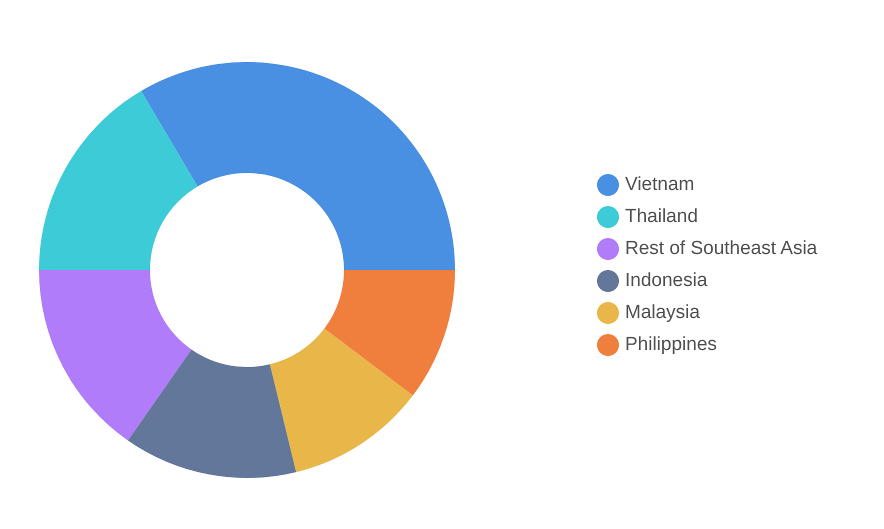 This screenshot has height=529, width=884. What do you see at coordinates (666, 281) in the screenshot?
I see `legend-label: Indonesia` at bounding box center [666, 281].